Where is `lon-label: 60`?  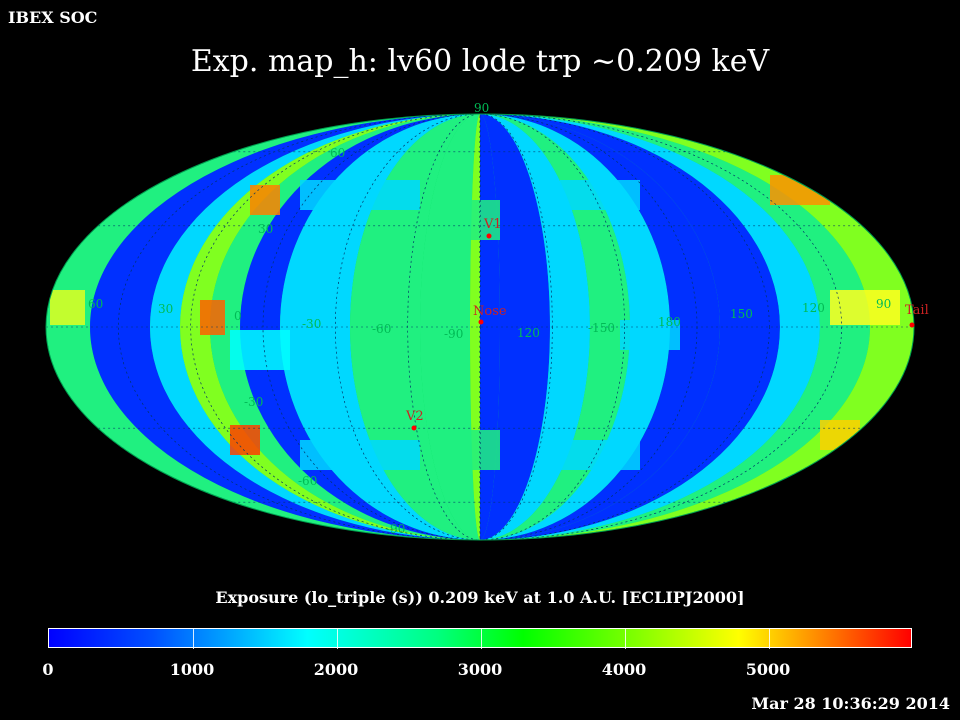 lon-label: 60 is located at coordinates (95, 304).